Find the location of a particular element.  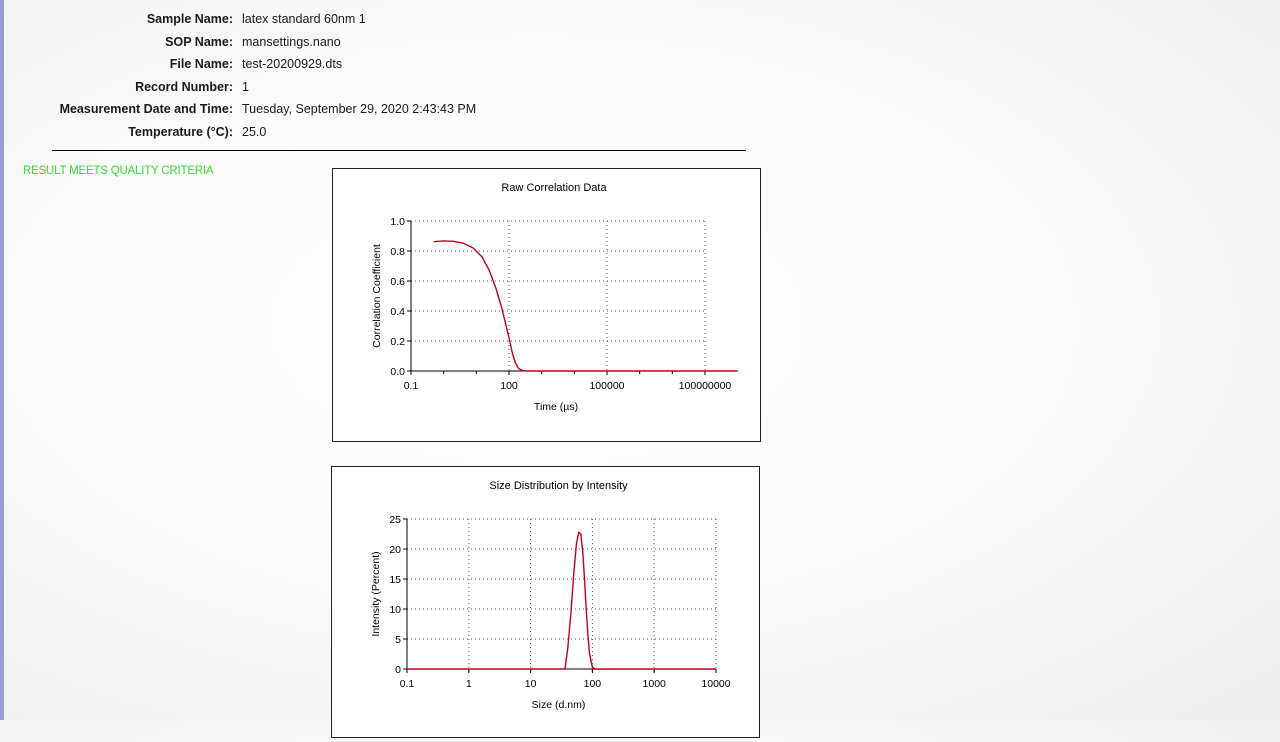

x-axis-label: Size (d.nm) is located at coordinates (559, 705).